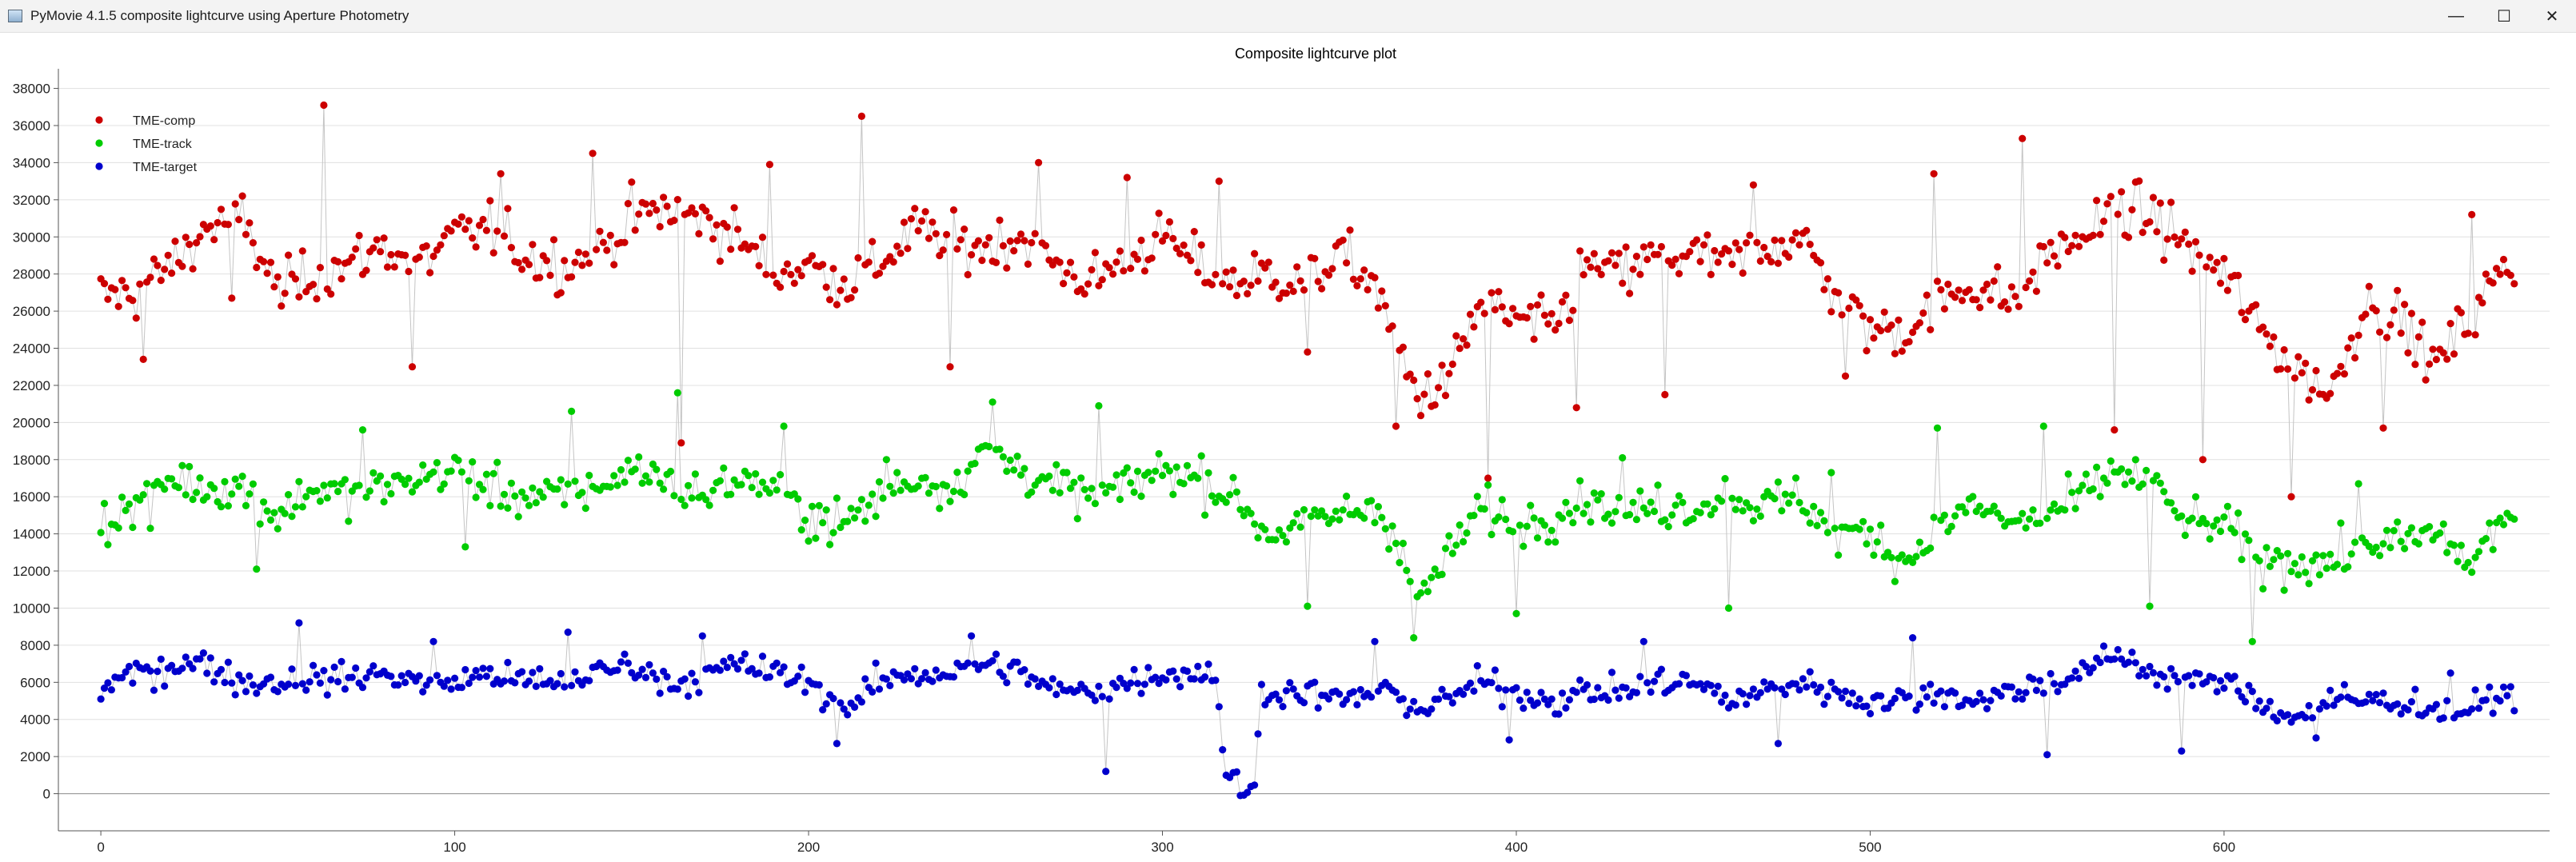 This screenshot has width=2576, height=862. Describe the element at coordinates (32, 89) in the screenshot. I see `y-tick-label: 38000` at that location.